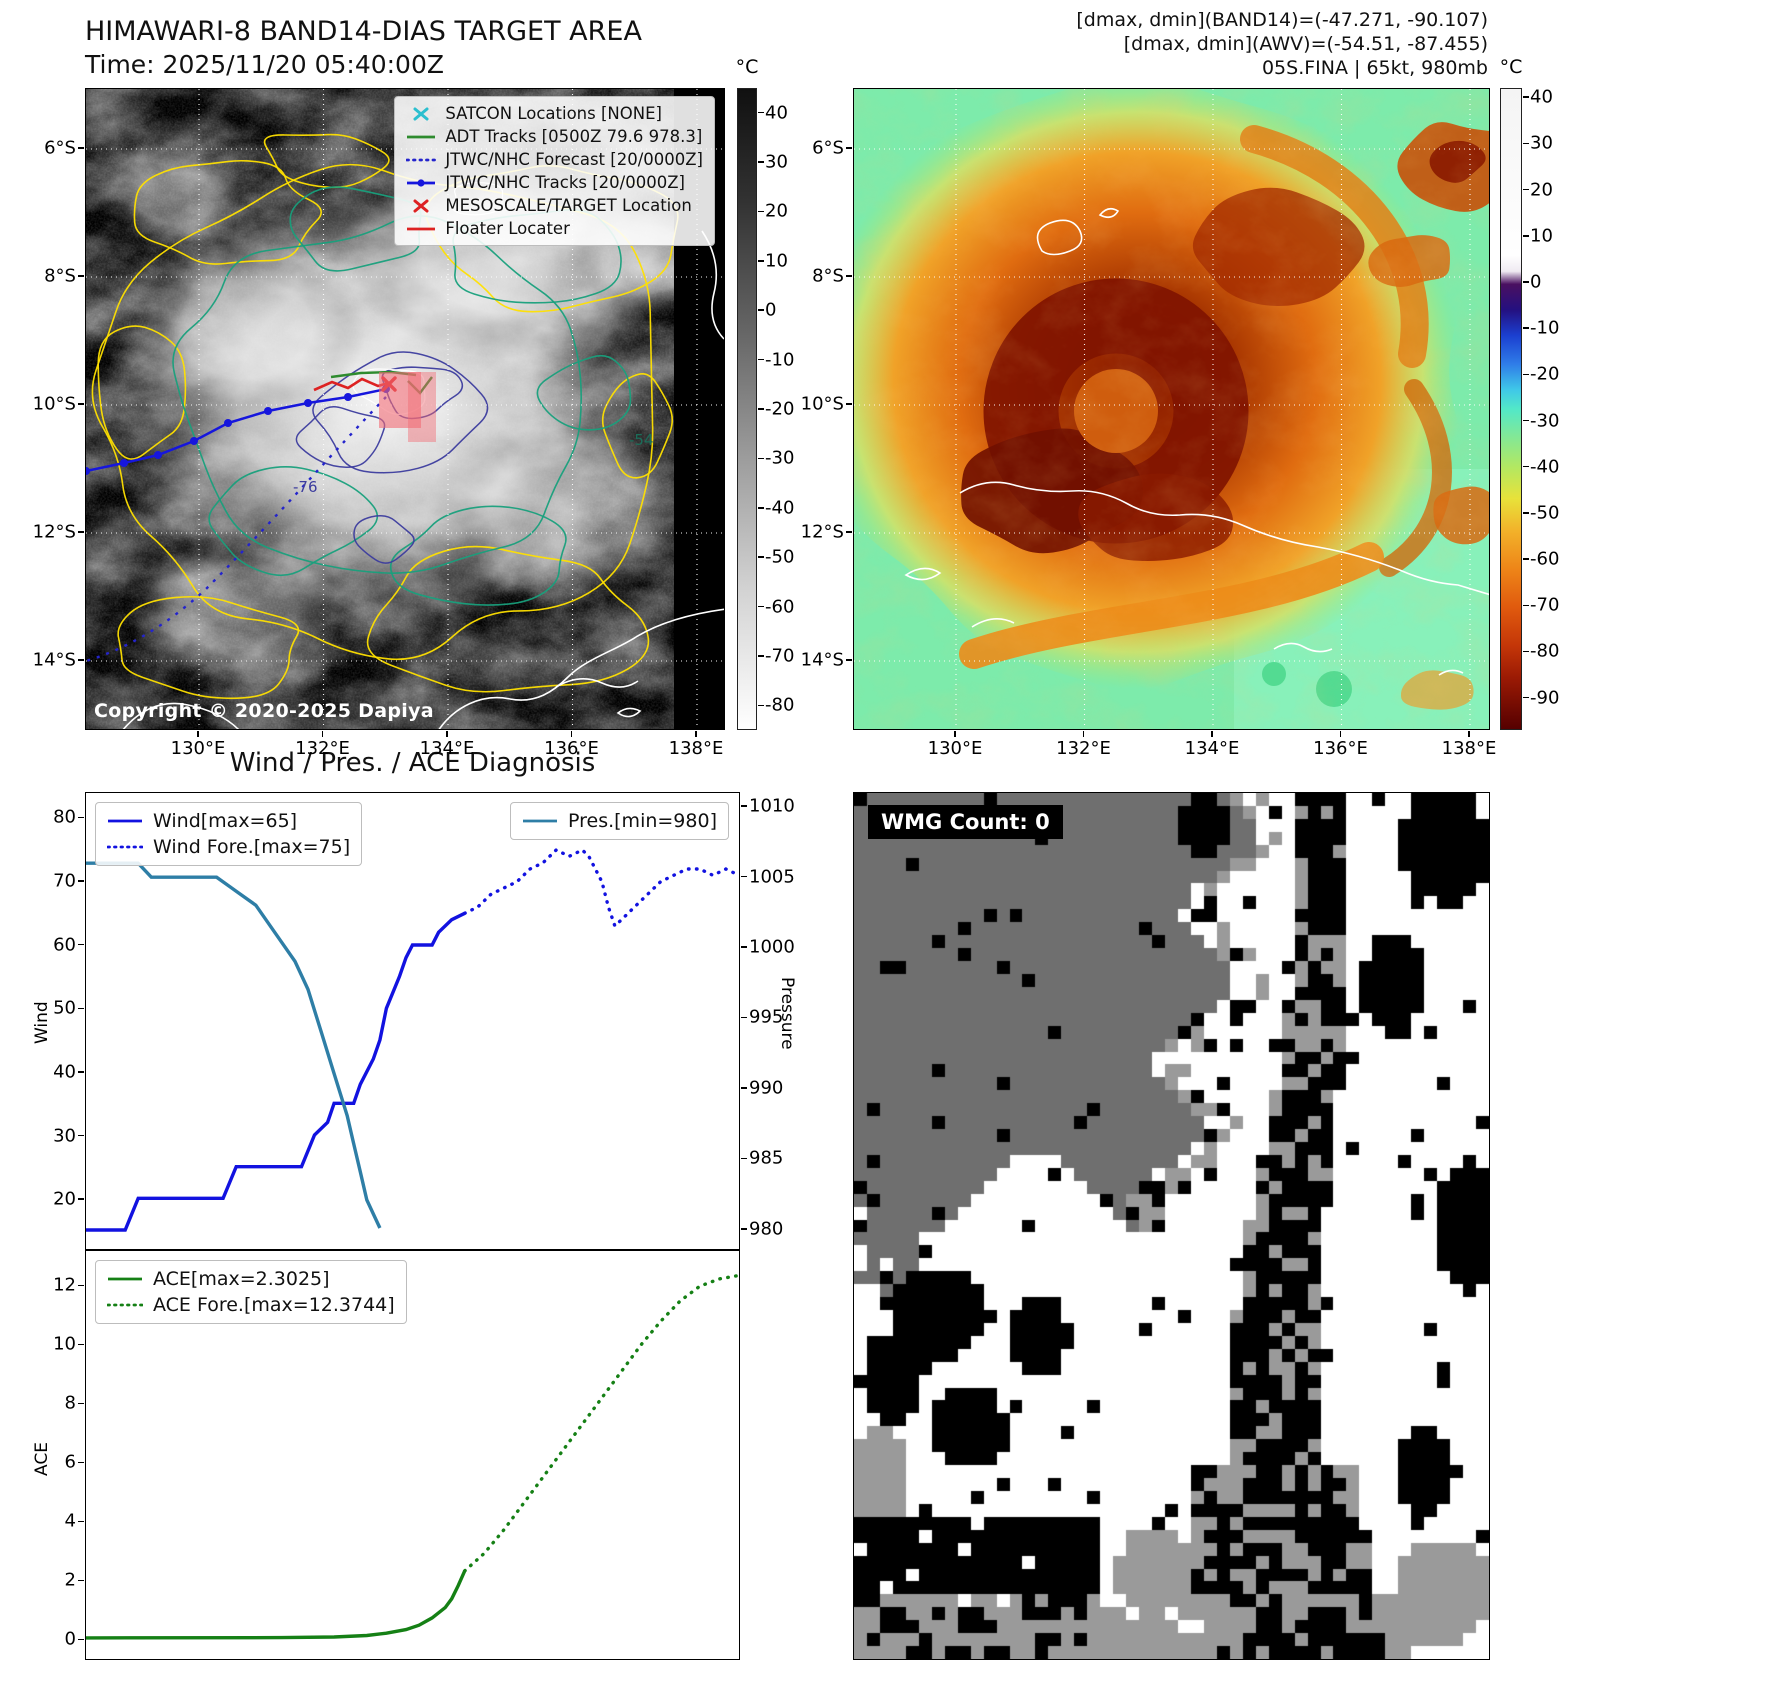 The height and width of the screenshot is (1690, 1788). I want to click on diagnosis-title: Wind / Pres. / ACE Diagnosis, so click(412, 763).